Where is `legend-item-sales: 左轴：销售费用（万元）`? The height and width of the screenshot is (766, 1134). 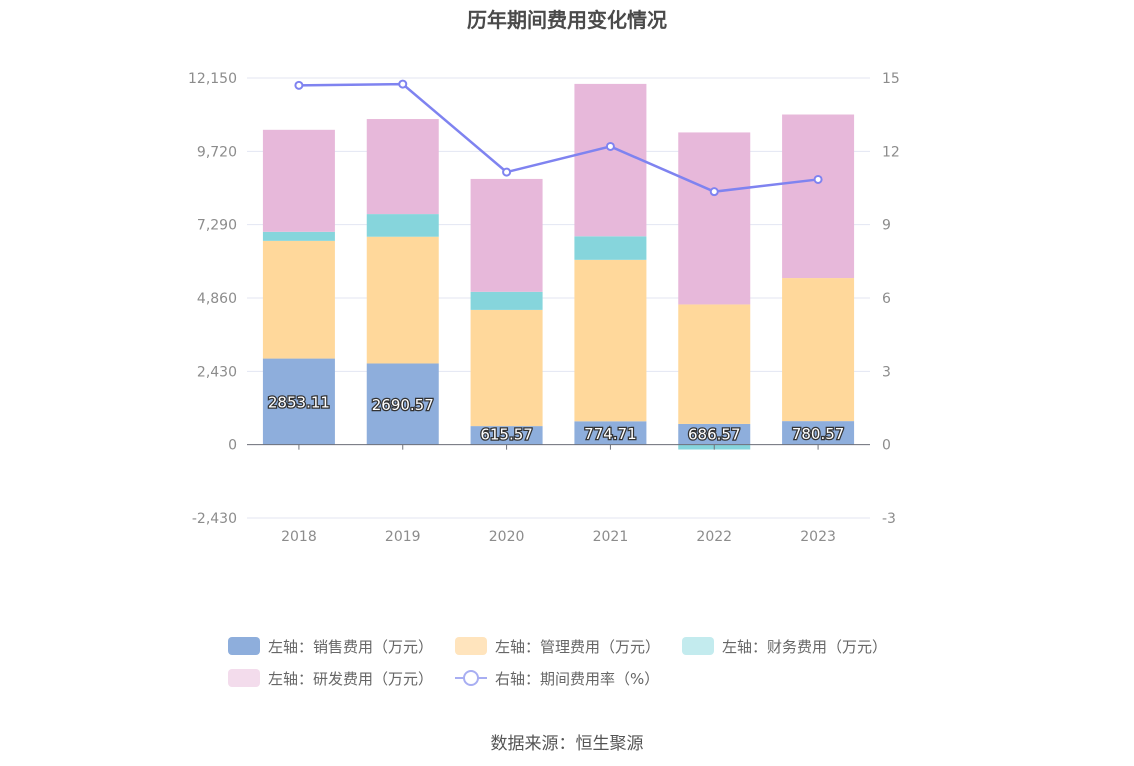 legend-item-sales: 左轴：销售费用（万元） is located at coordinates (330, 646).